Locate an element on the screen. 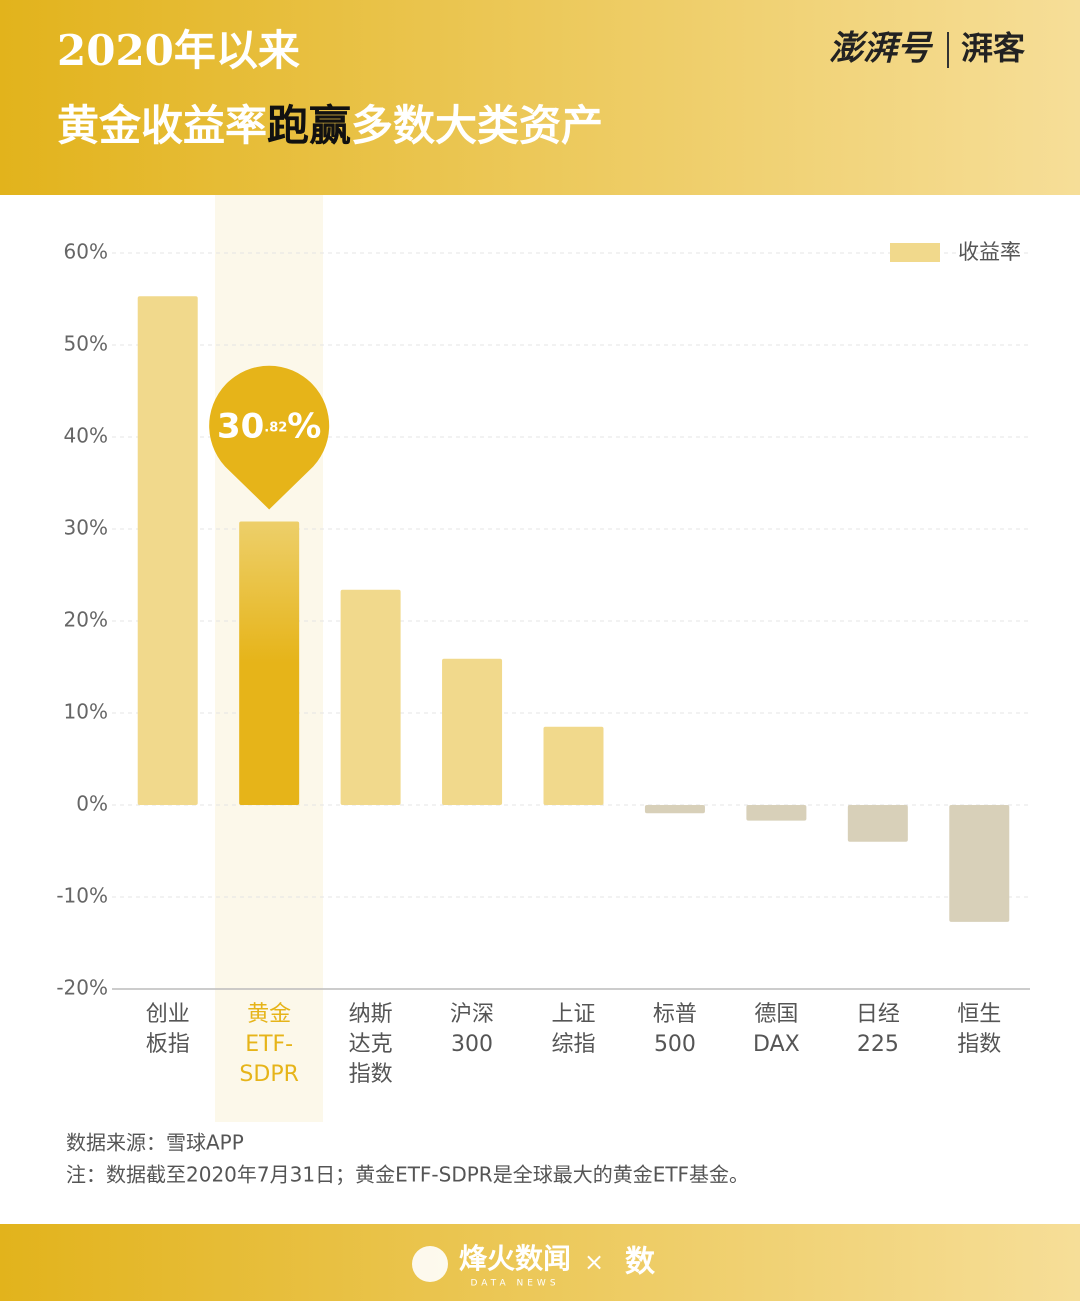 This screenshot has width=1080, height=1305. times: × is located at coordinates (594, 1262).